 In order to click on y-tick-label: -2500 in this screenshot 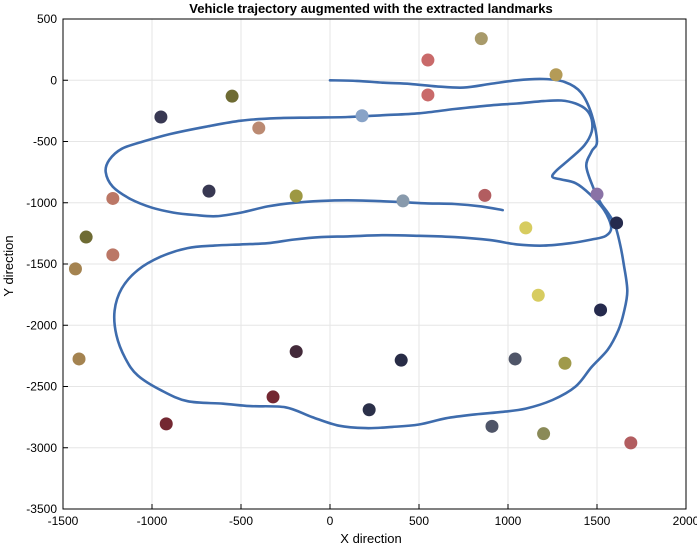, I will do `click(41, 387)`.